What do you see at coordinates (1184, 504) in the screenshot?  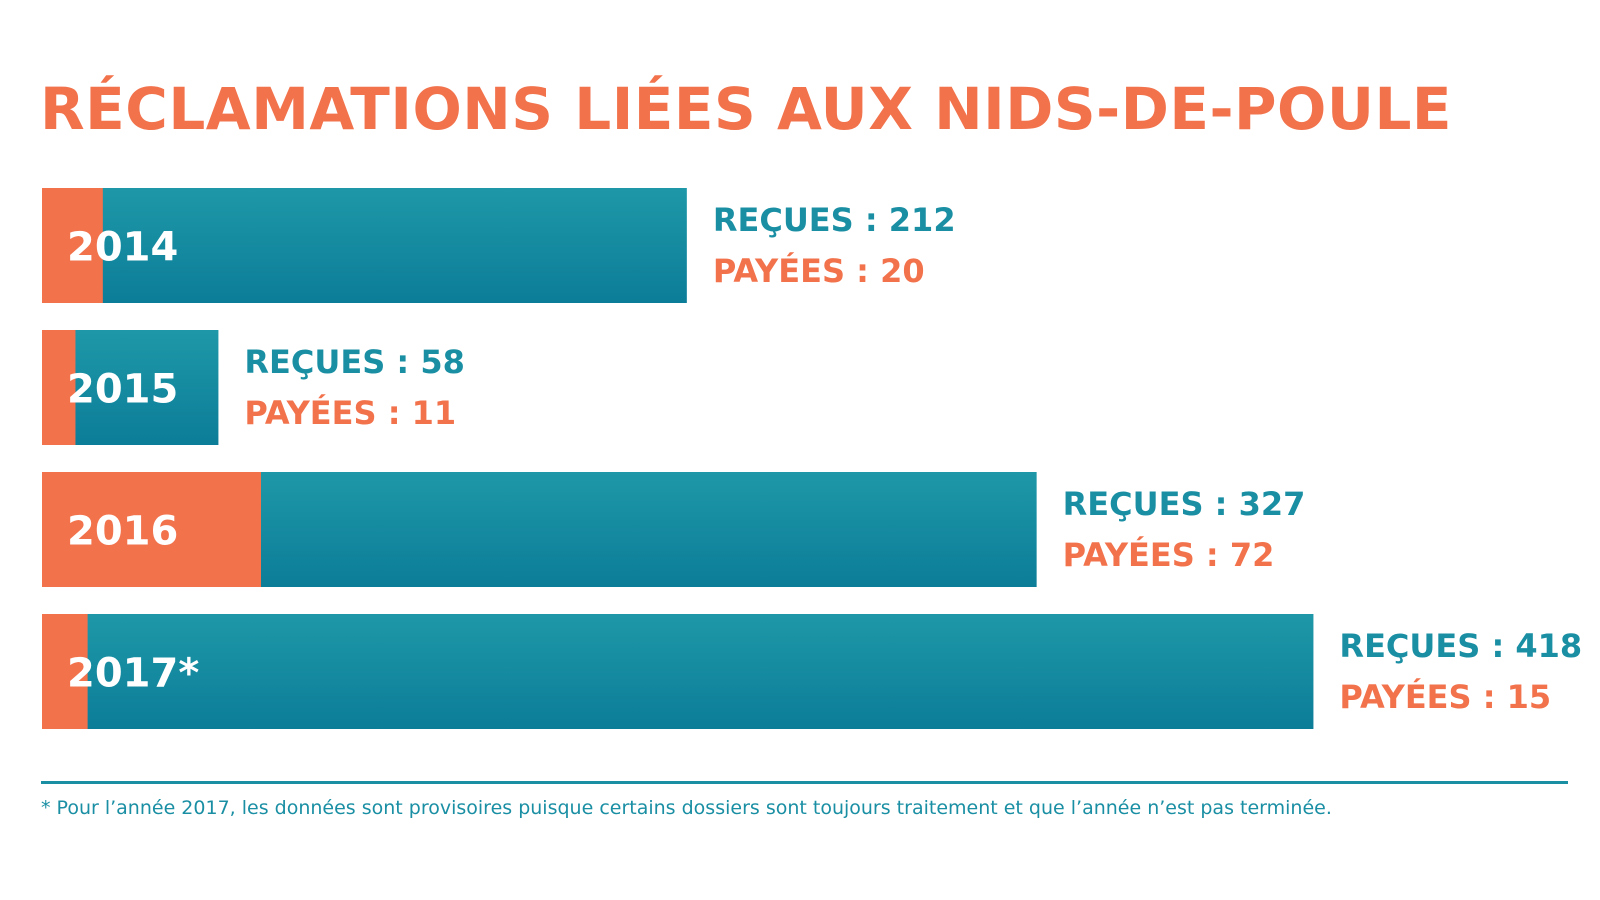 I see `received-label: REÇUES : 327` at bounding box center [1184, 504].